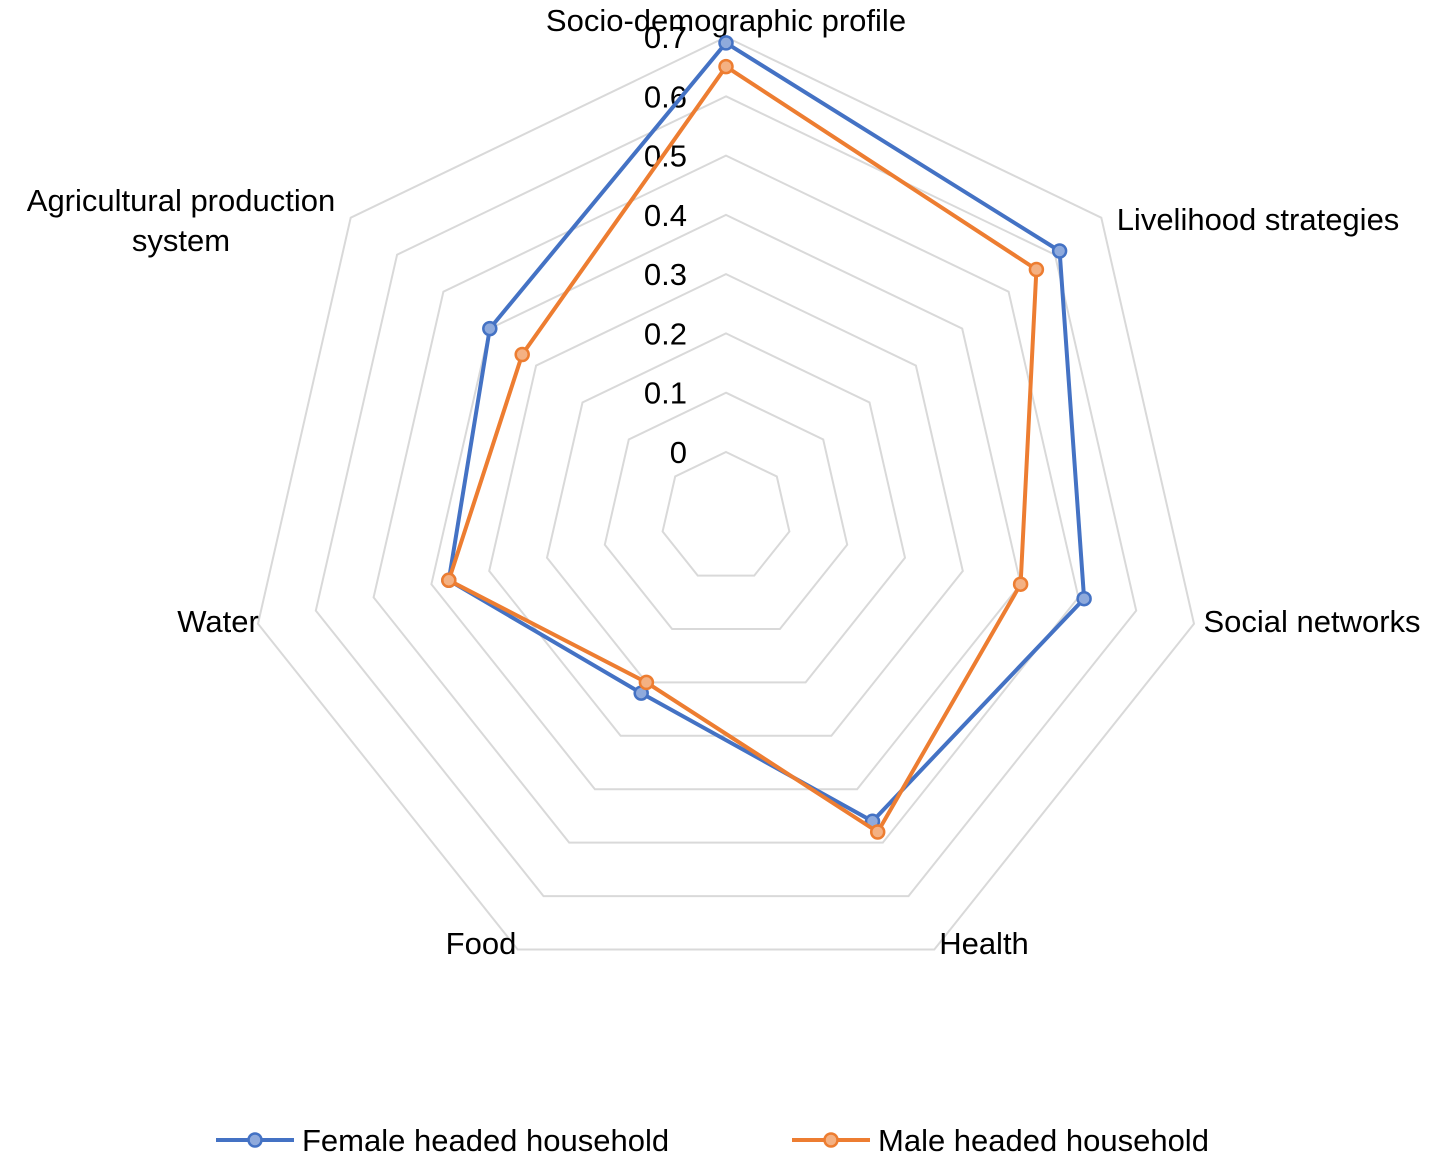  I want to click on axis-label-5-line-0: Water, so click(218, 621).